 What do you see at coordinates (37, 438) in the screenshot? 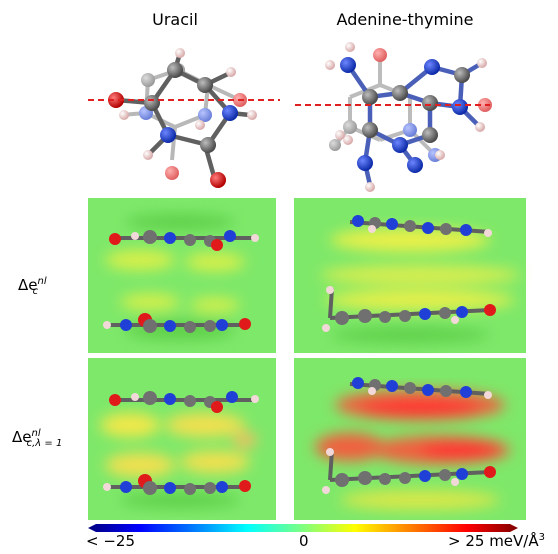
I see `row-label-bottom: Δenlc,λ = 1` at bounding box center [37, 438].